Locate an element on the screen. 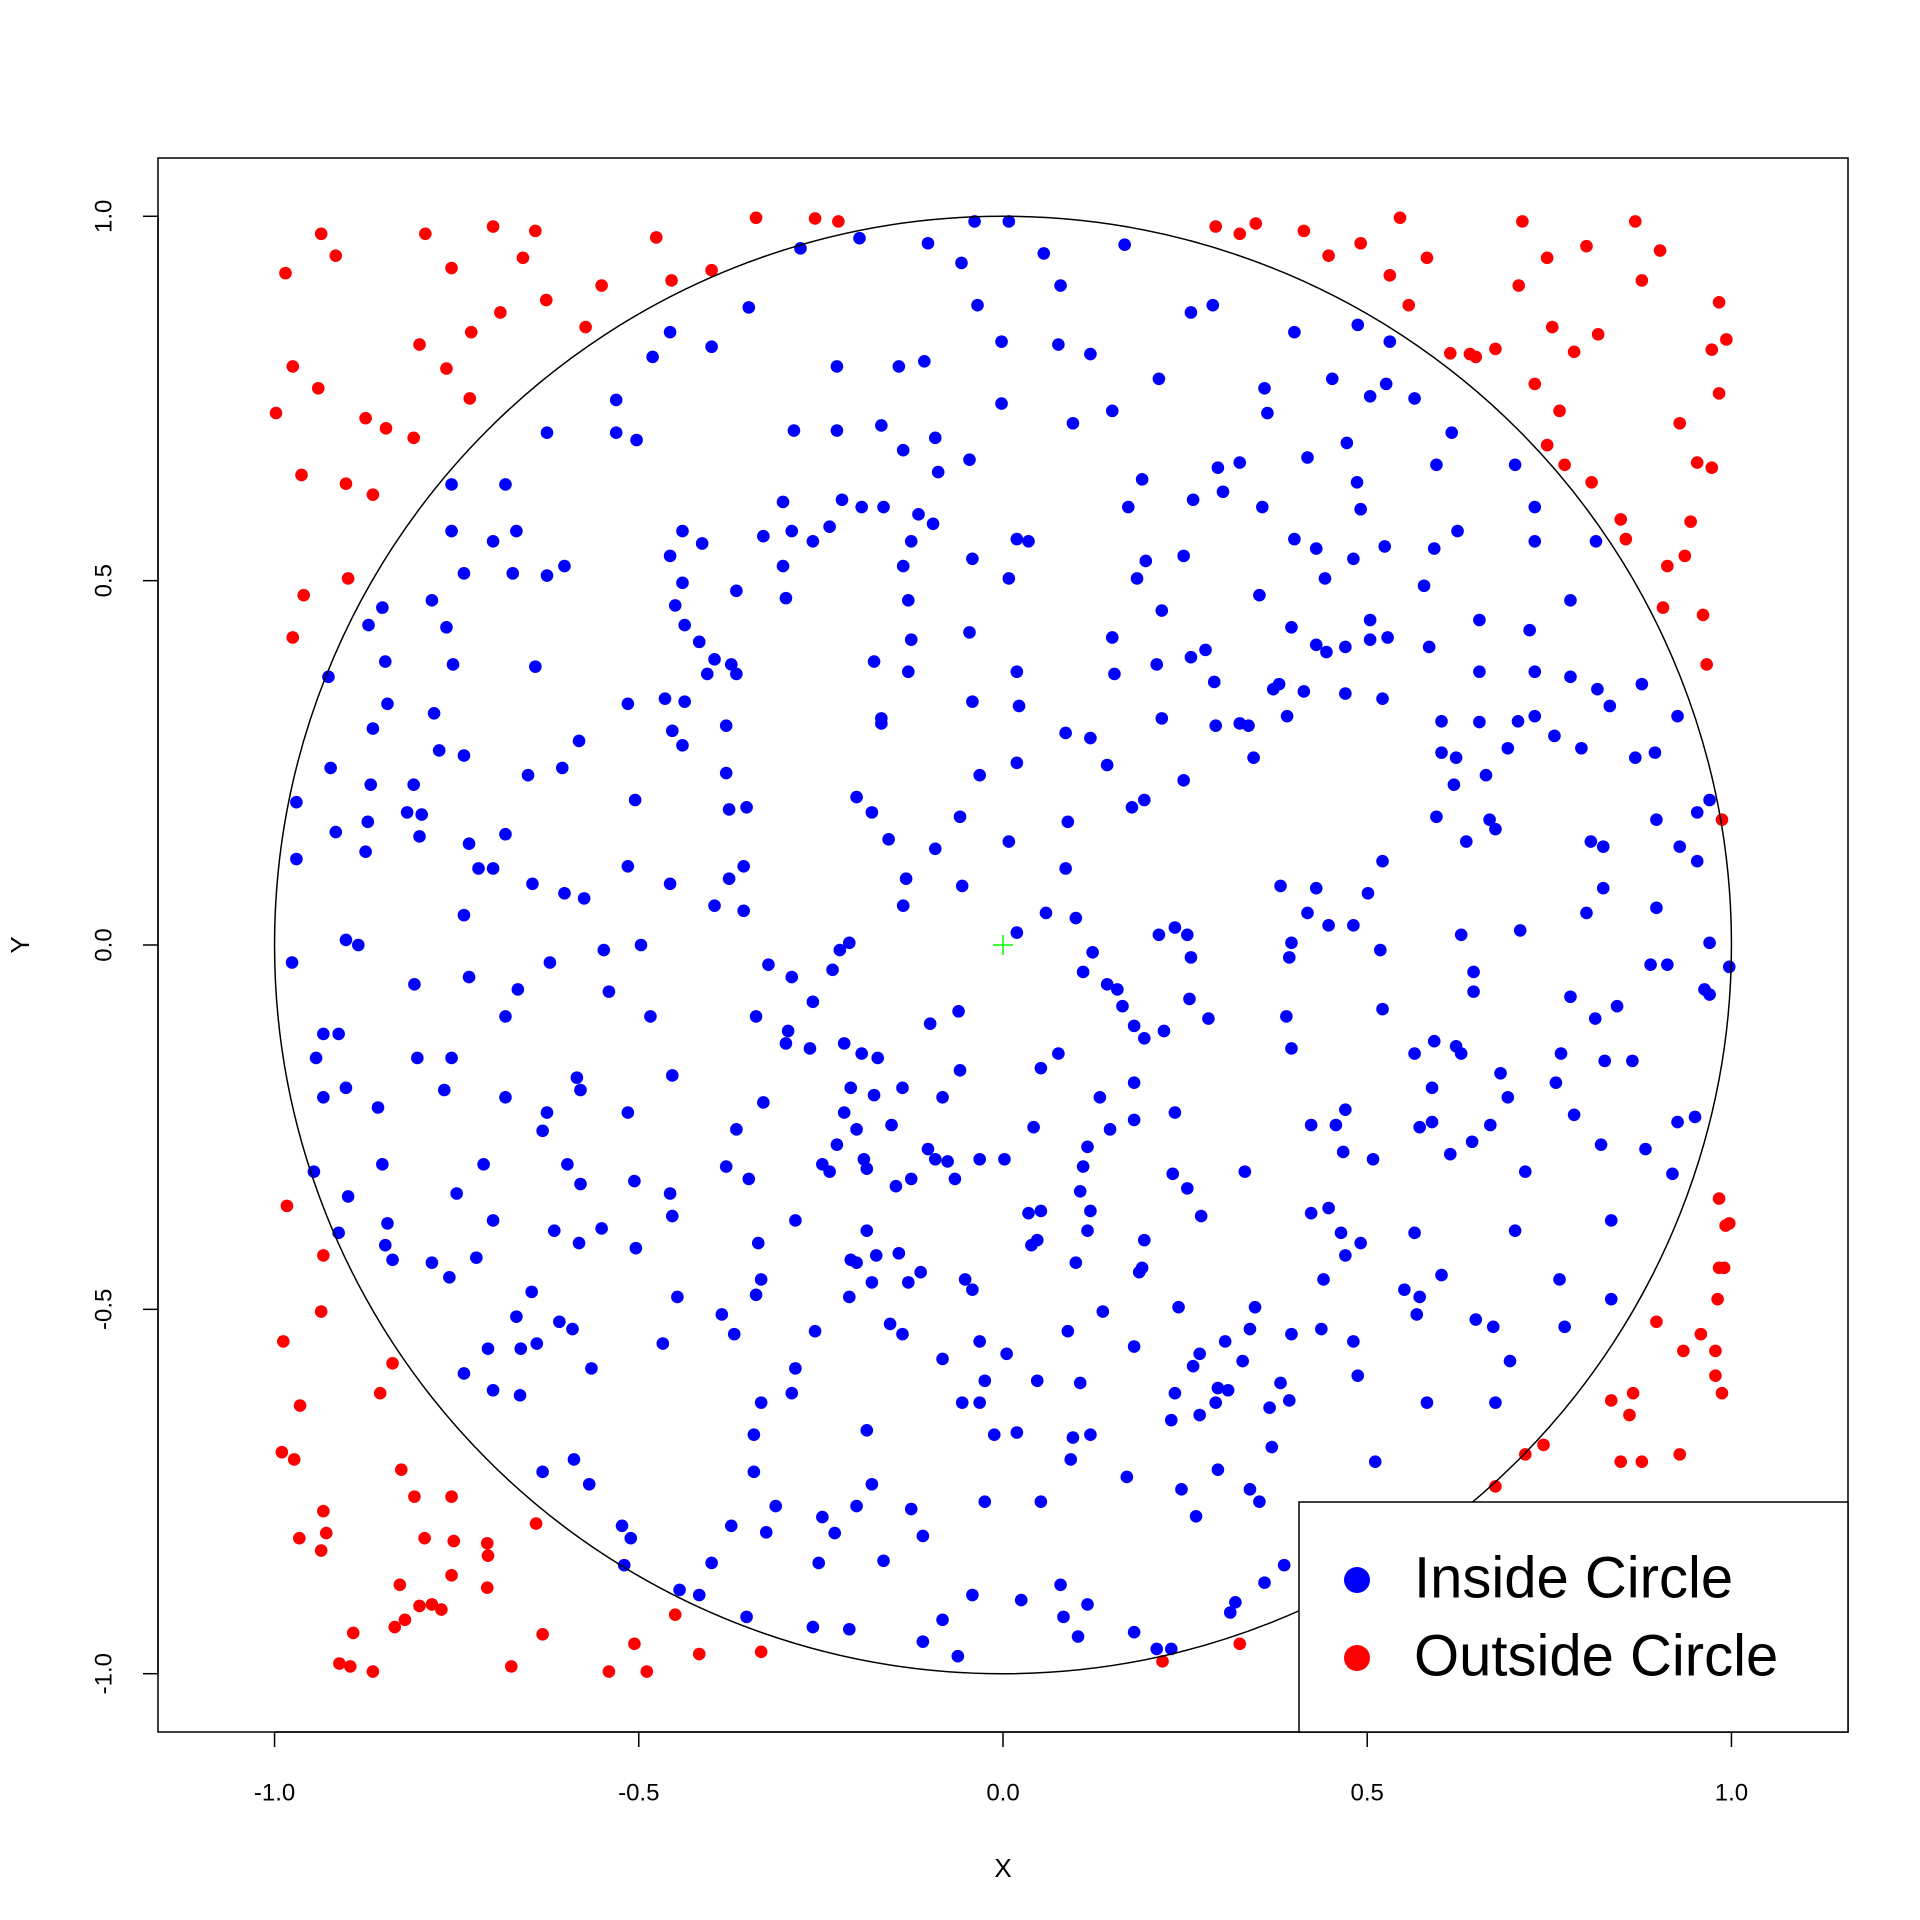 The width and height of the screenshot is (1920, 1920). x-tick-label: 0.0 is located at coordinates (1002, 1792).